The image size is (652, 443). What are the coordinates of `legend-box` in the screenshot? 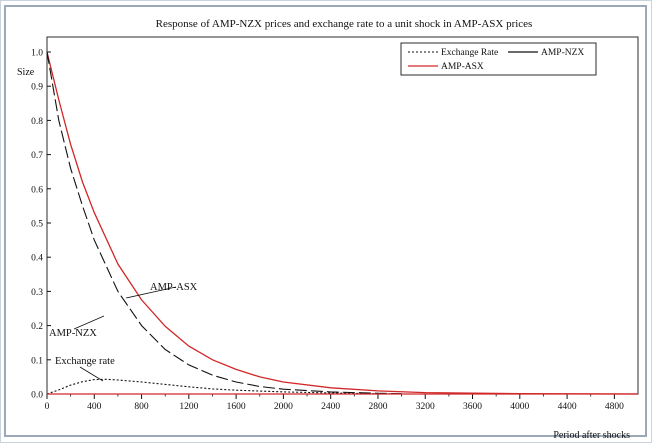 It's located at (498, 59).